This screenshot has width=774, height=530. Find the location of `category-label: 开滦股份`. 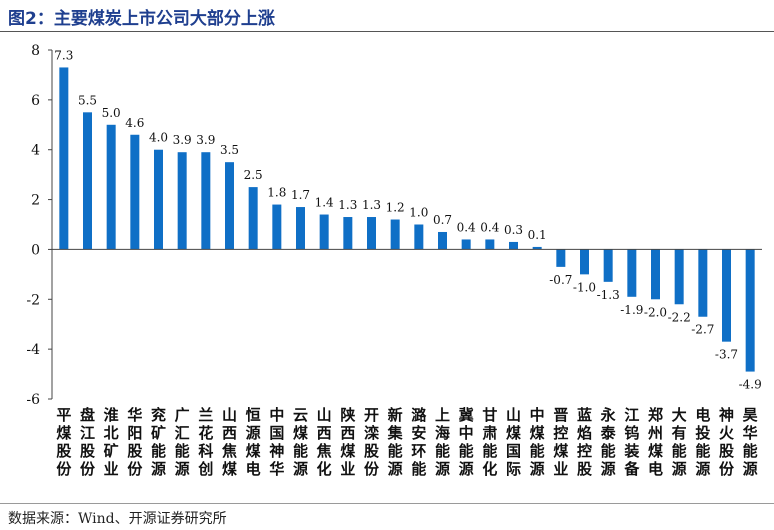

category-label: 开滦股份 is located at coordinates (372, 442).